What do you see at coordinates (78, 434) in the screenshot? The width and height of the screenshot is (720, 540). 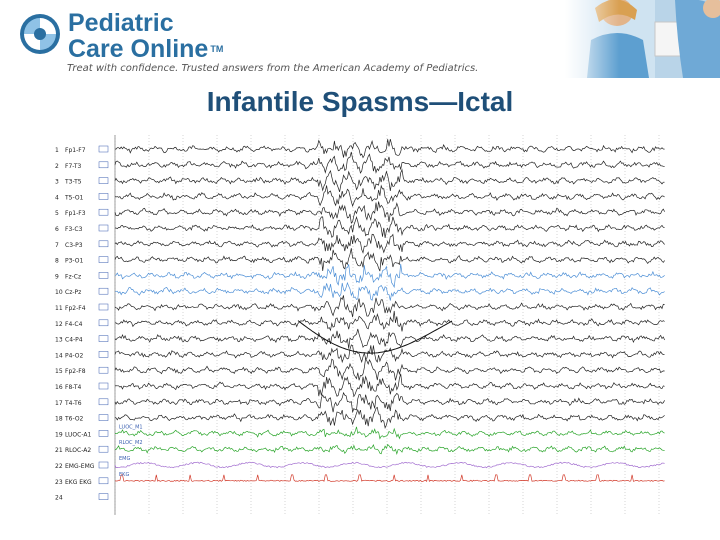 I see `channel-label: LUOC-A1` at bounding box center [78, 434].